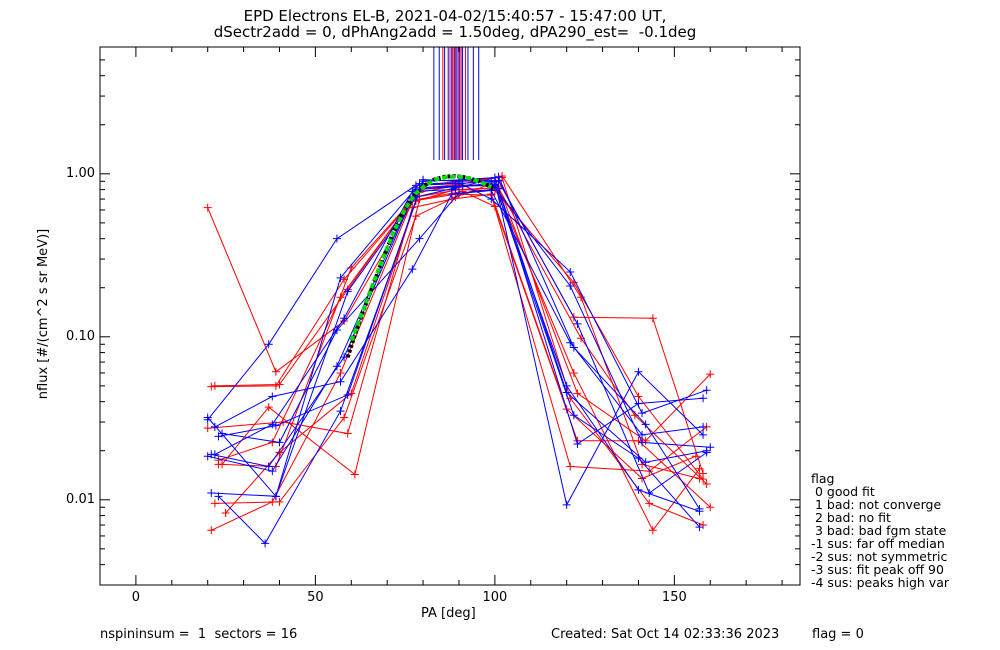 The width and height of the screenshot is (1000, 650). I want to click on legend-item: 2 bad: no fit, so click(851, 517).